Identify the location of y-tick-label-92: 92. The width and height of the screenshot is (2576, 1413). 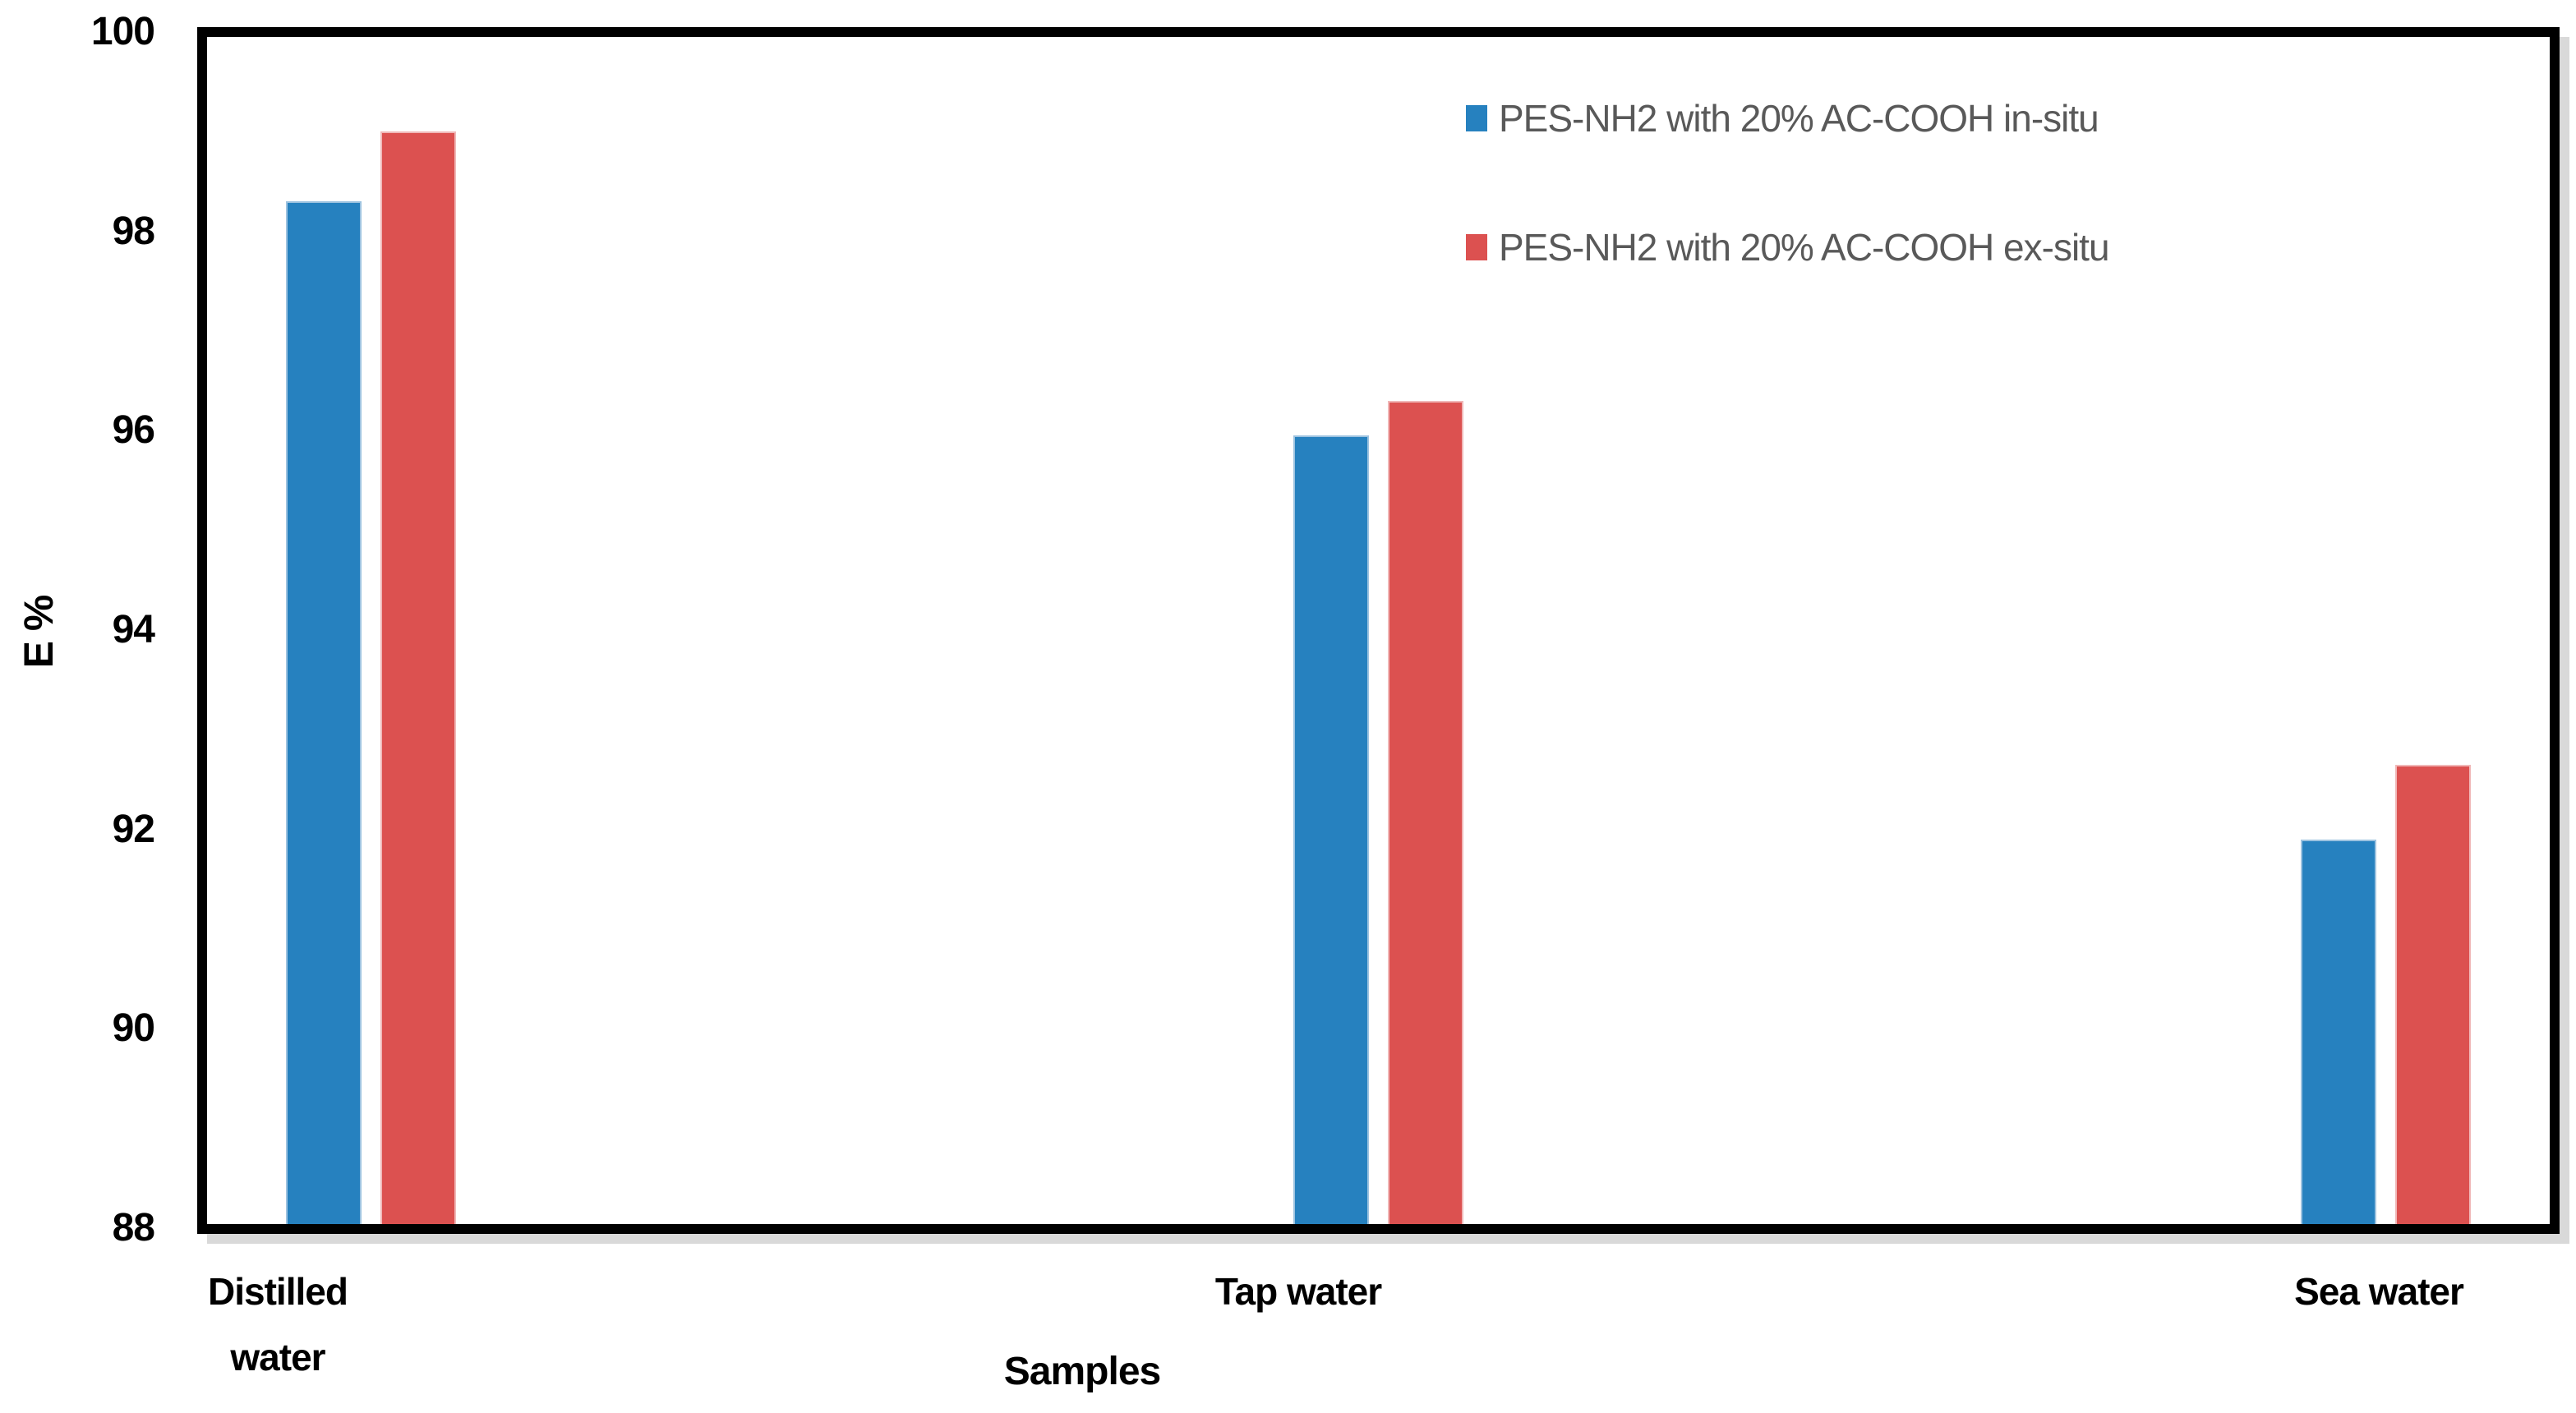
(133, 829).